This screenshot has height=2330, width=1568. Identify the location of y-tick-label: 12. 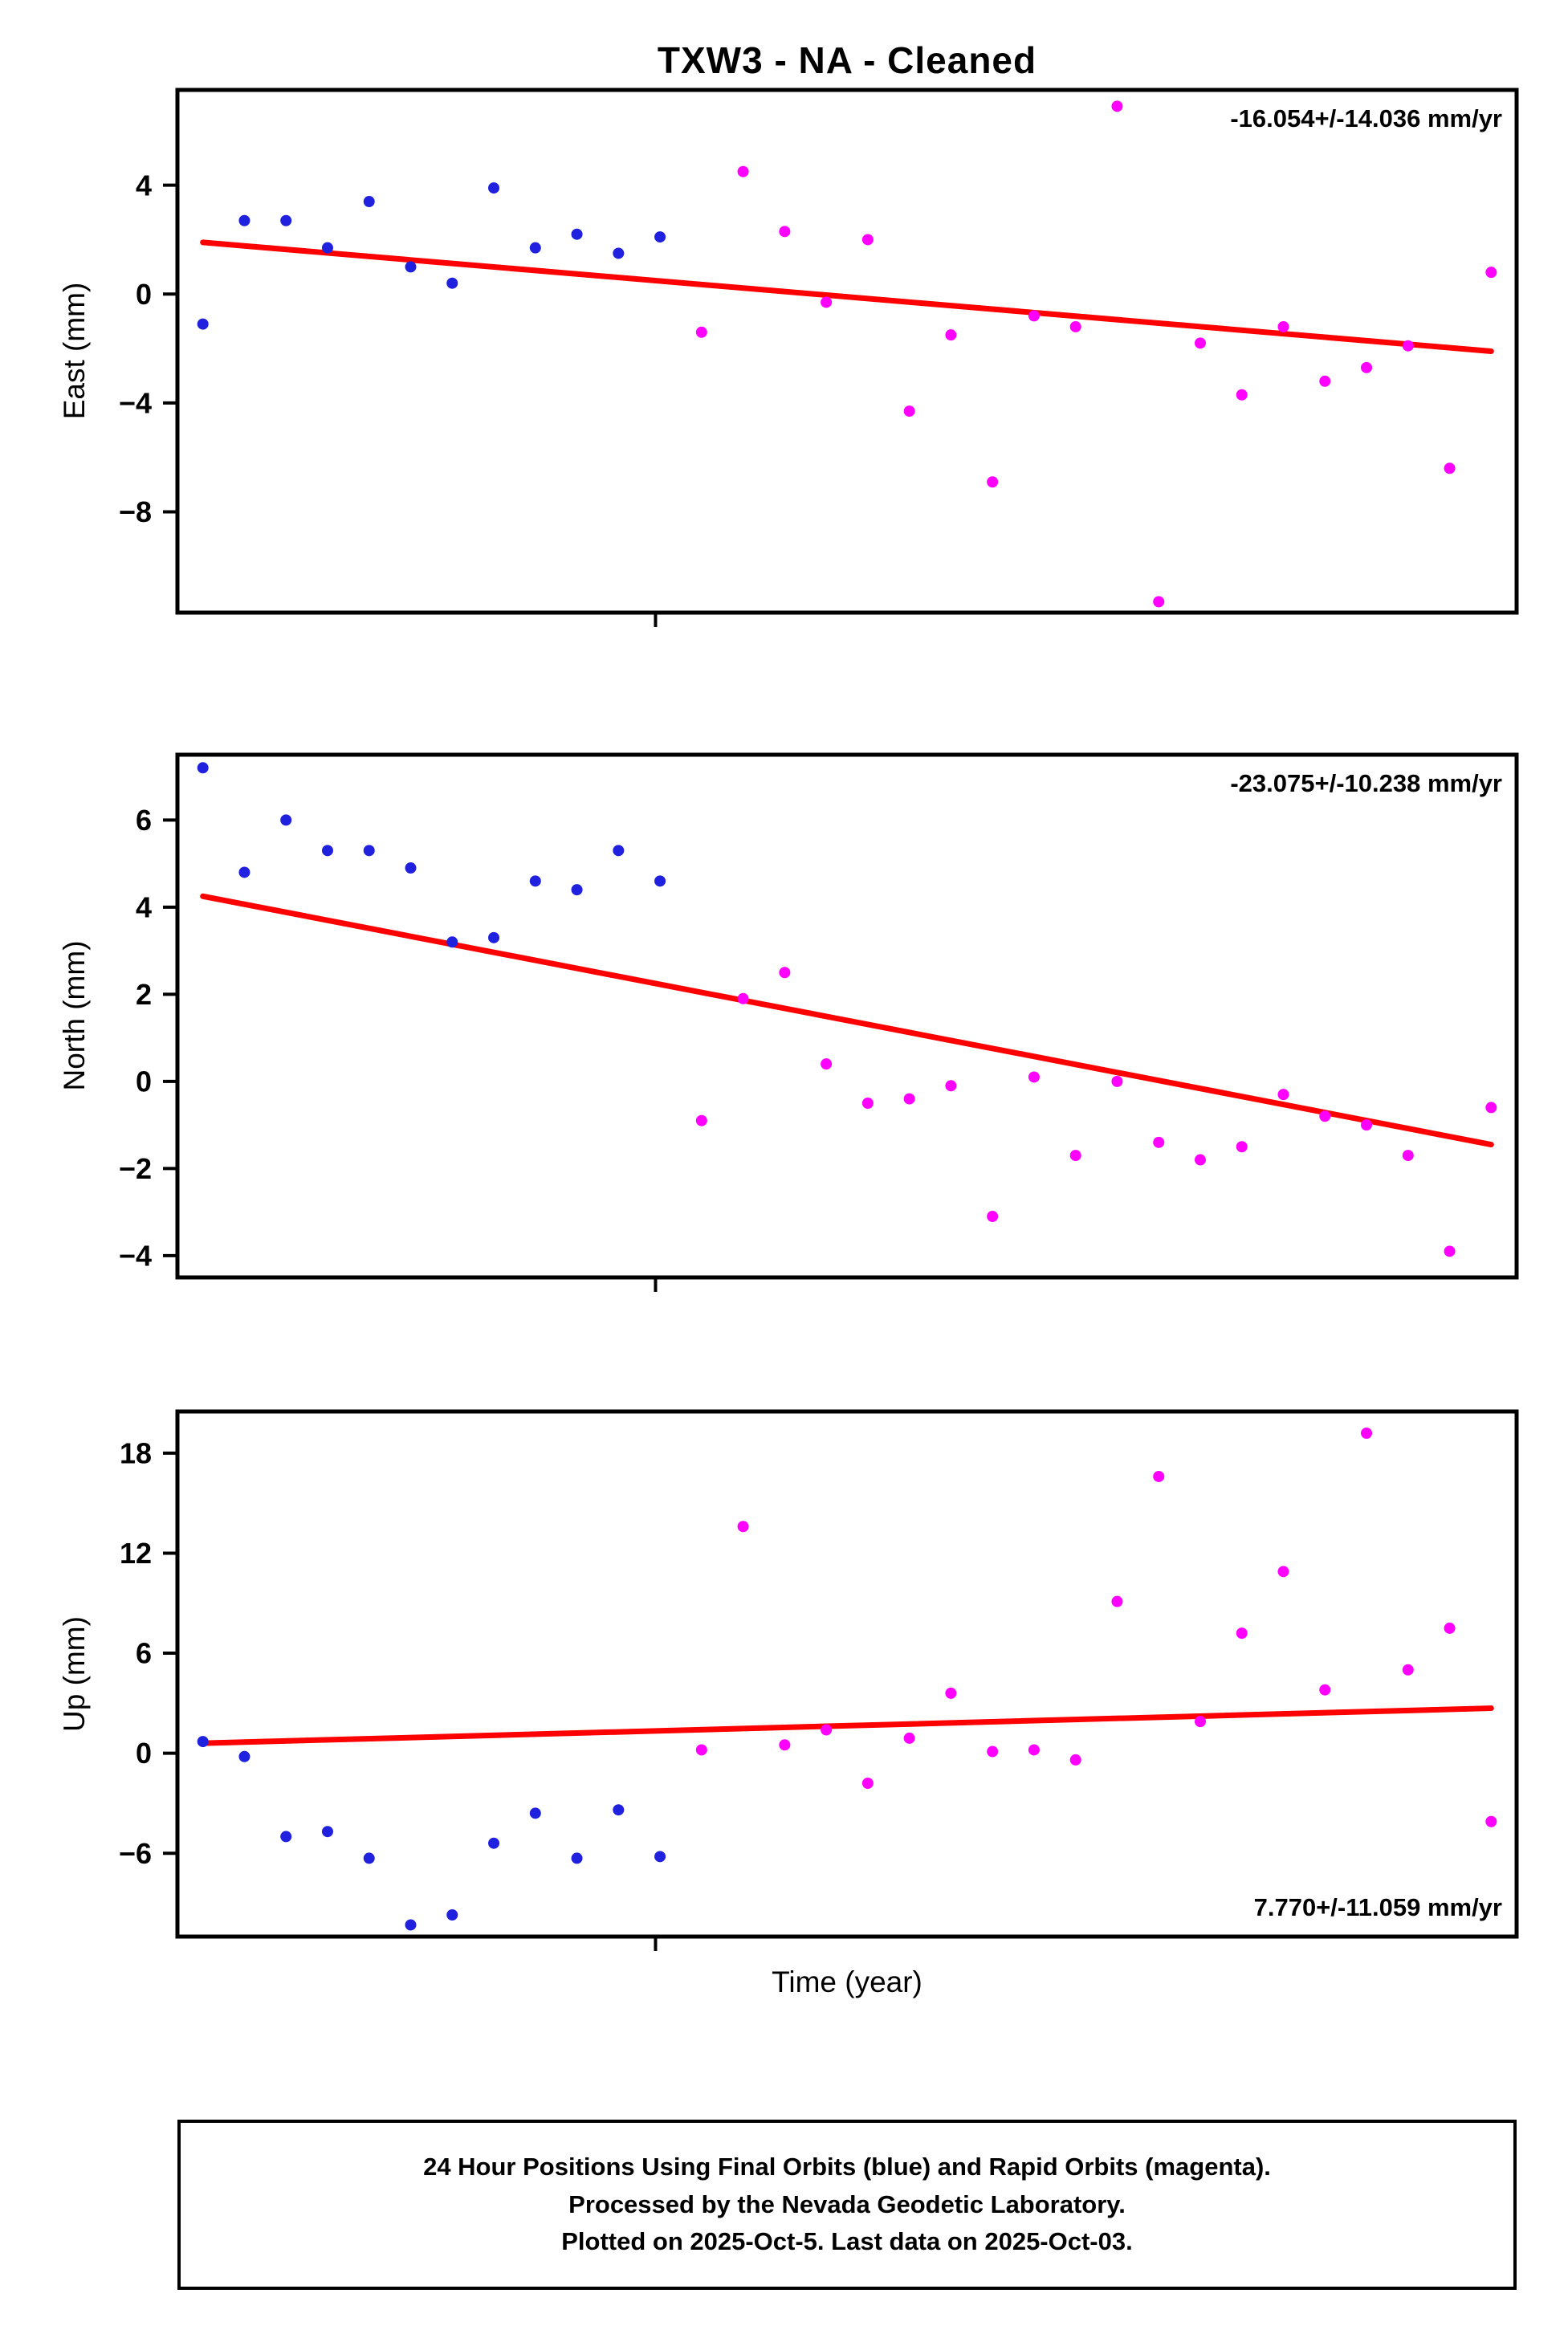
(136, 1553).